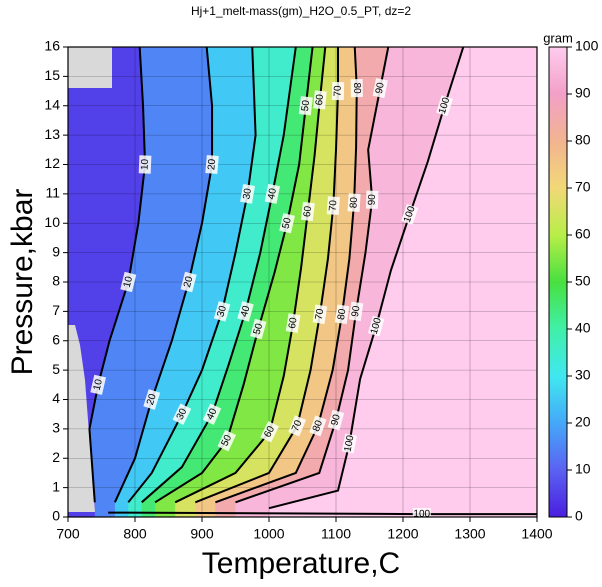  Describe the element at coordinates (583, 234) in the screenshot. I see `colorbar-tick-label: 60` at that location.